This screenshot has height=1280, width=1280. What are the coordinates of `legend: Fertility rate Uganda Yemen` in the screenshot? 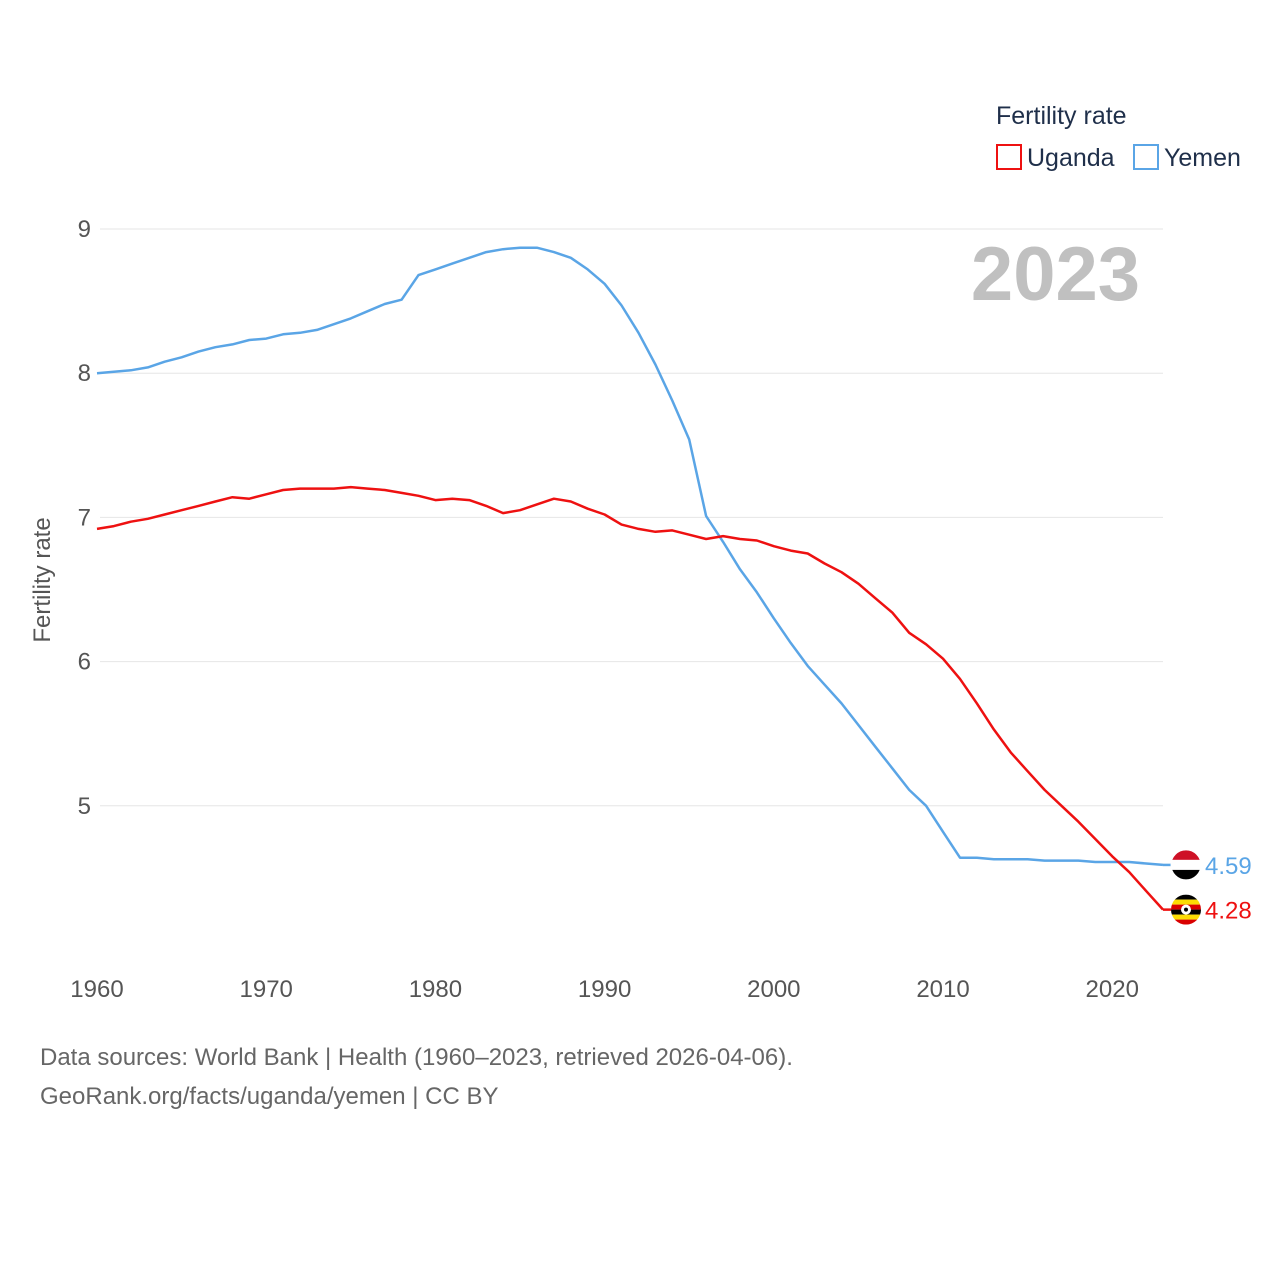 It's located at (1118, 137).